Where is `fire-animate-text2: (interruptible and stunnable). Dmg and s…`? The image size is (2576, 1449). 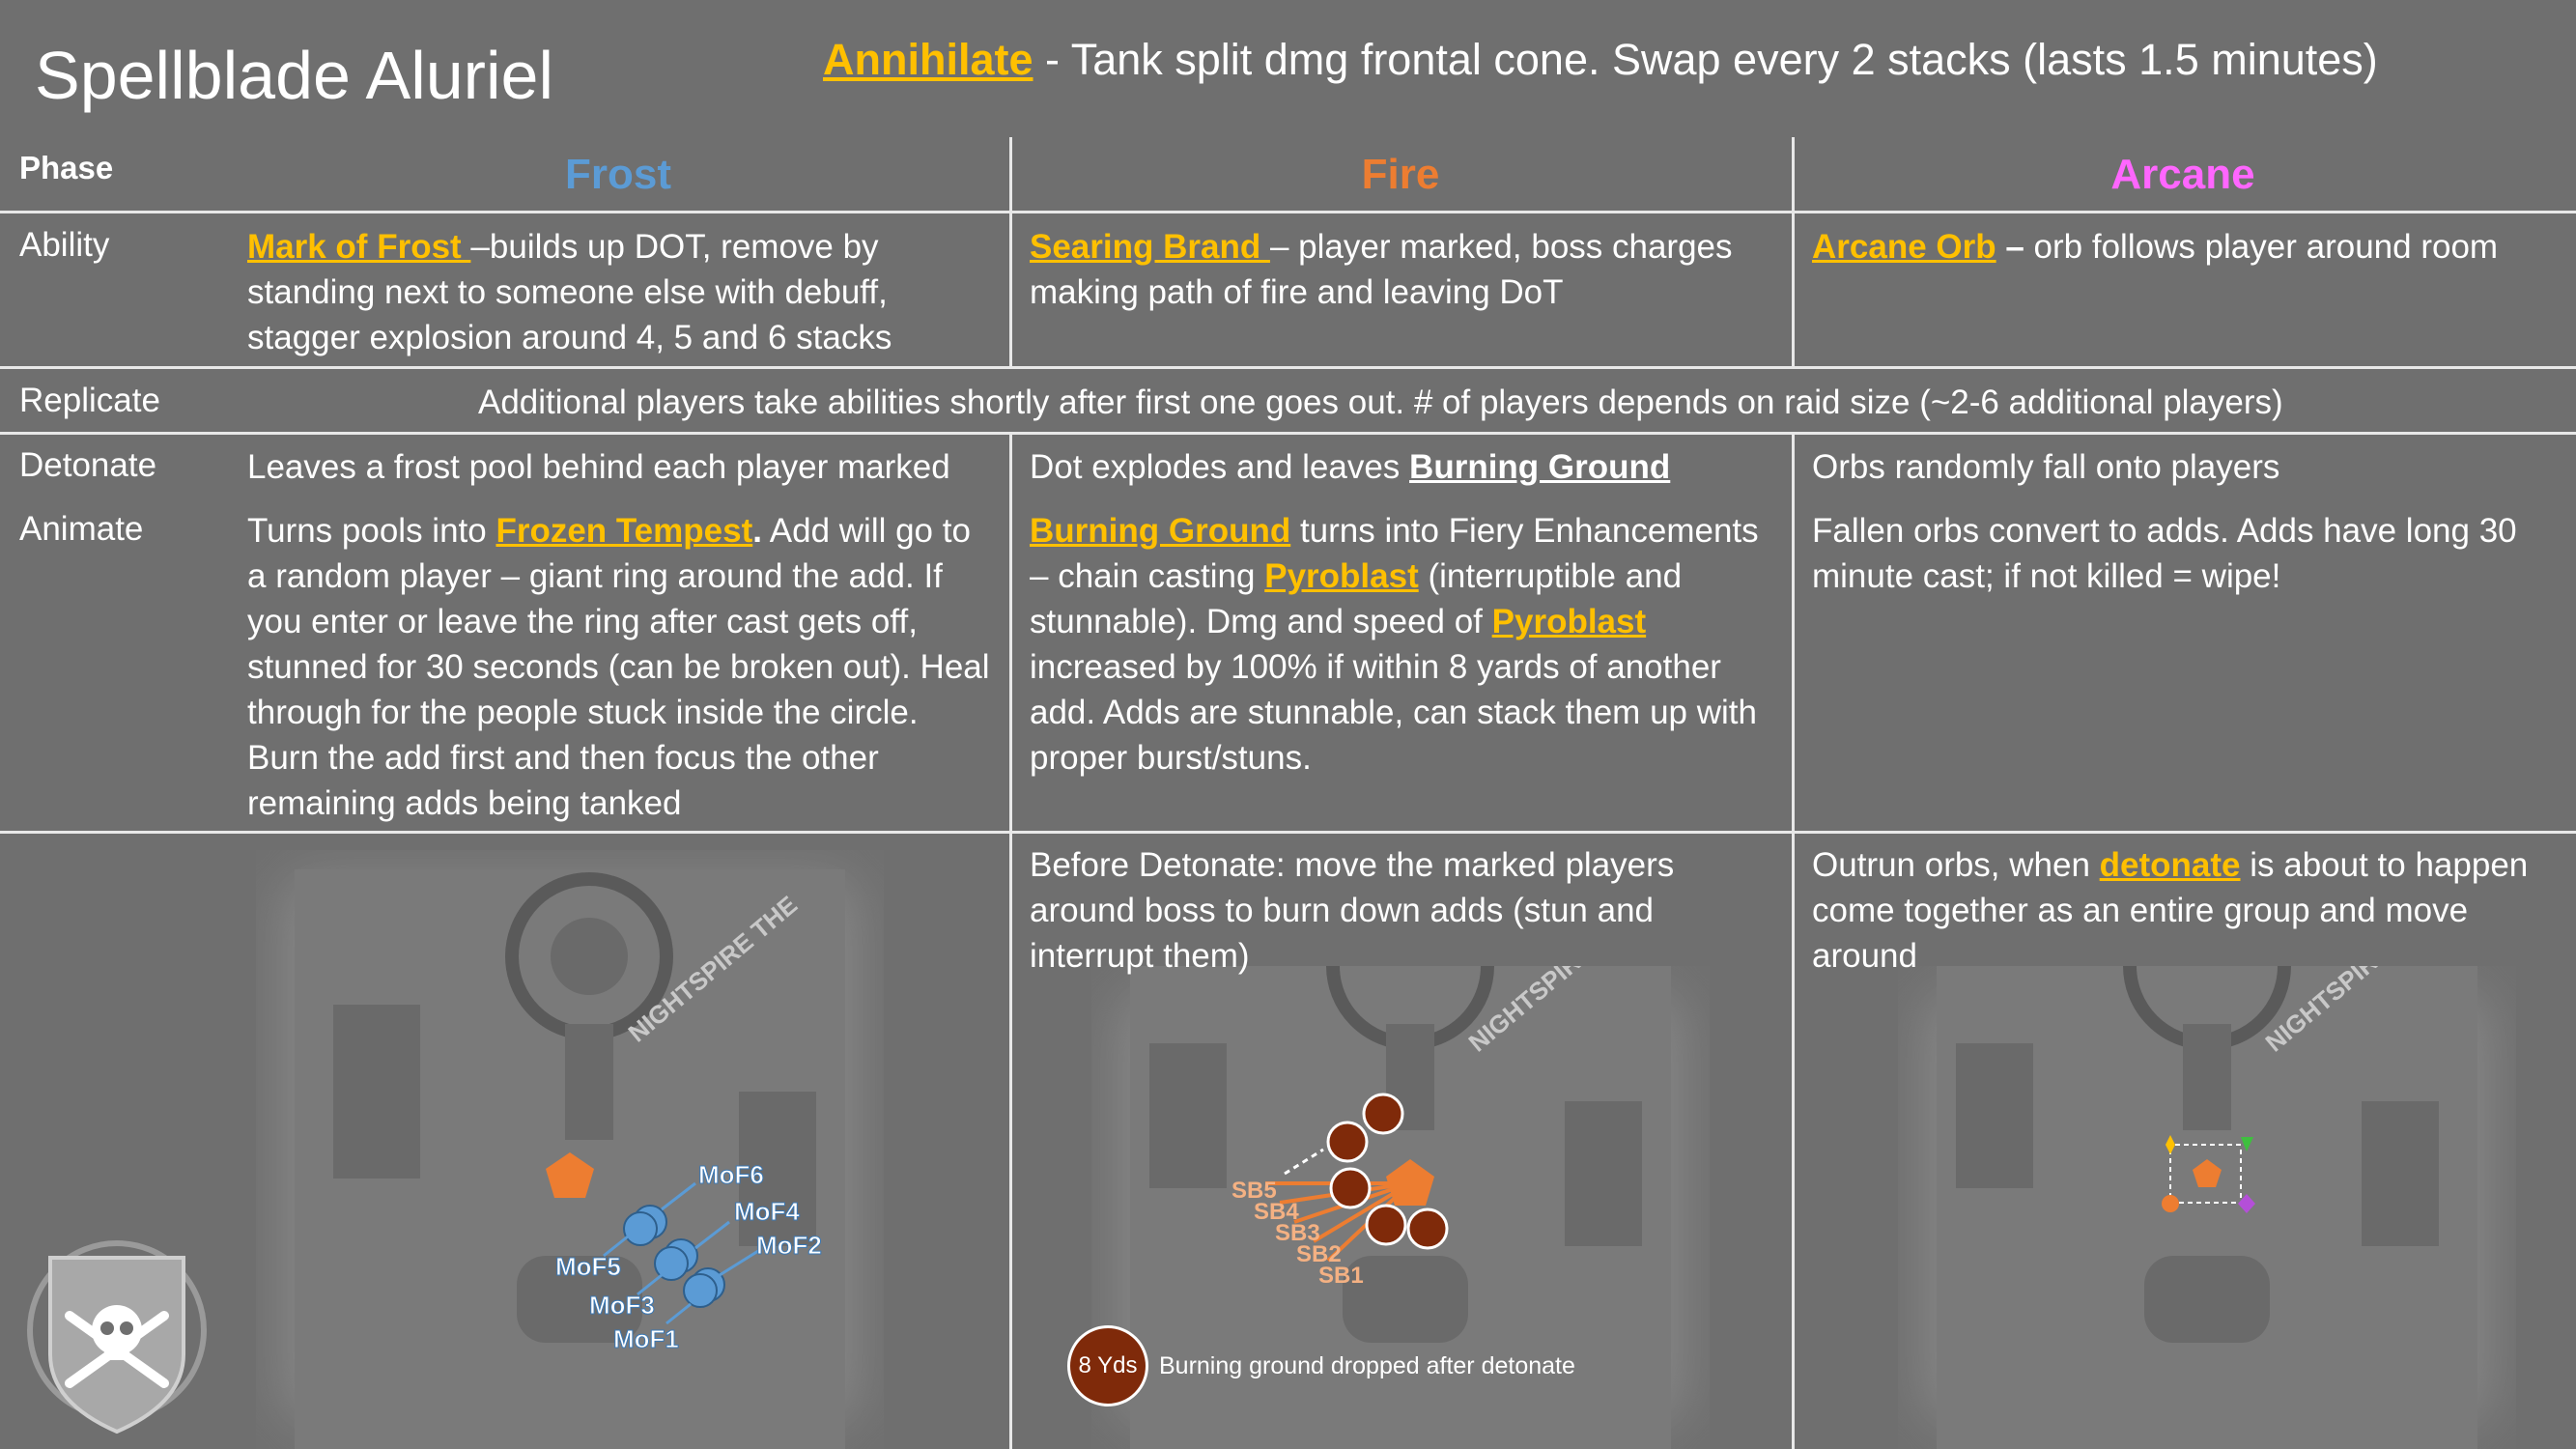 fire-animate-text2: (interruptible and stunnable). Dmg and s… is located at coordinates (1356, 598).